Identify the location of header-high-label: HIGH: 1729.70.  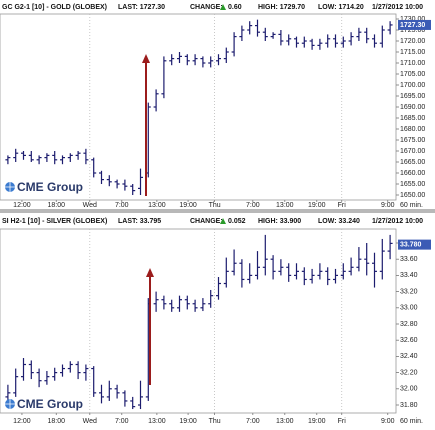
(281, 7).